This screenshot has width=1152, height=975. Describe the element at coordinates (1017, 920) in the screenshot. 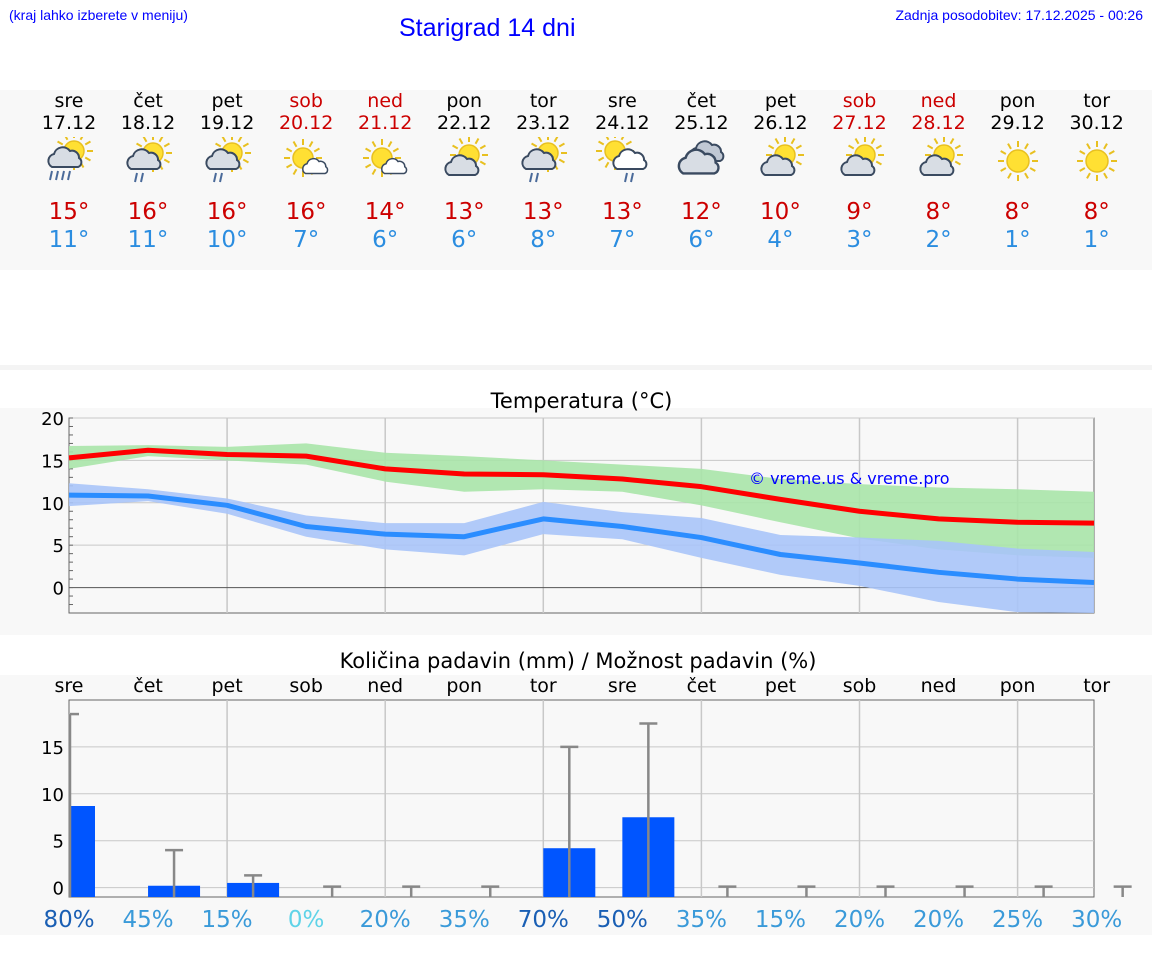

I see `precip-probability: 25%` at that location.